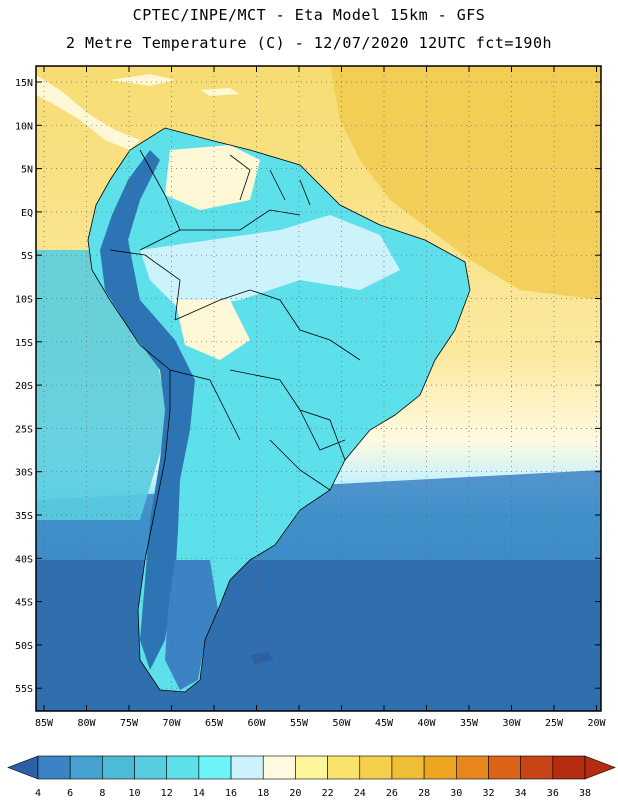  What do you see at coordinates (488, 793) in the screenshot?
I see `colorbar-label: 32` at bounding box center [488, 793].